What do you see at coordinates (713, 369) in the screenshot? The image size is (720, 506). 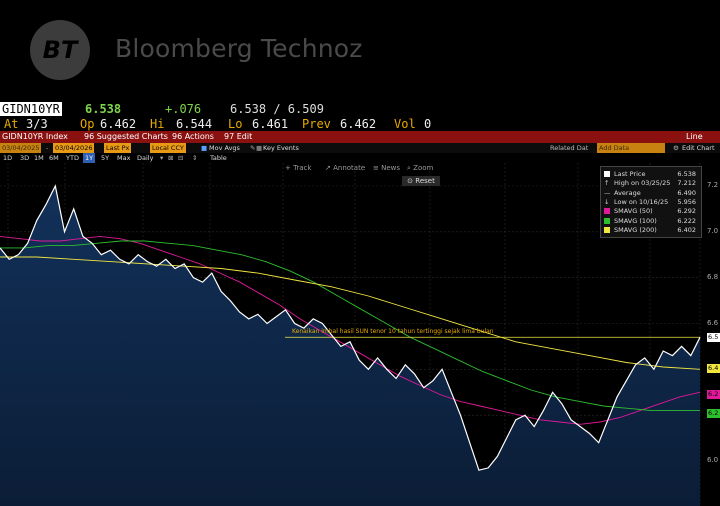 I see `price-tag: 6.4` at bounding box center [713, 369].